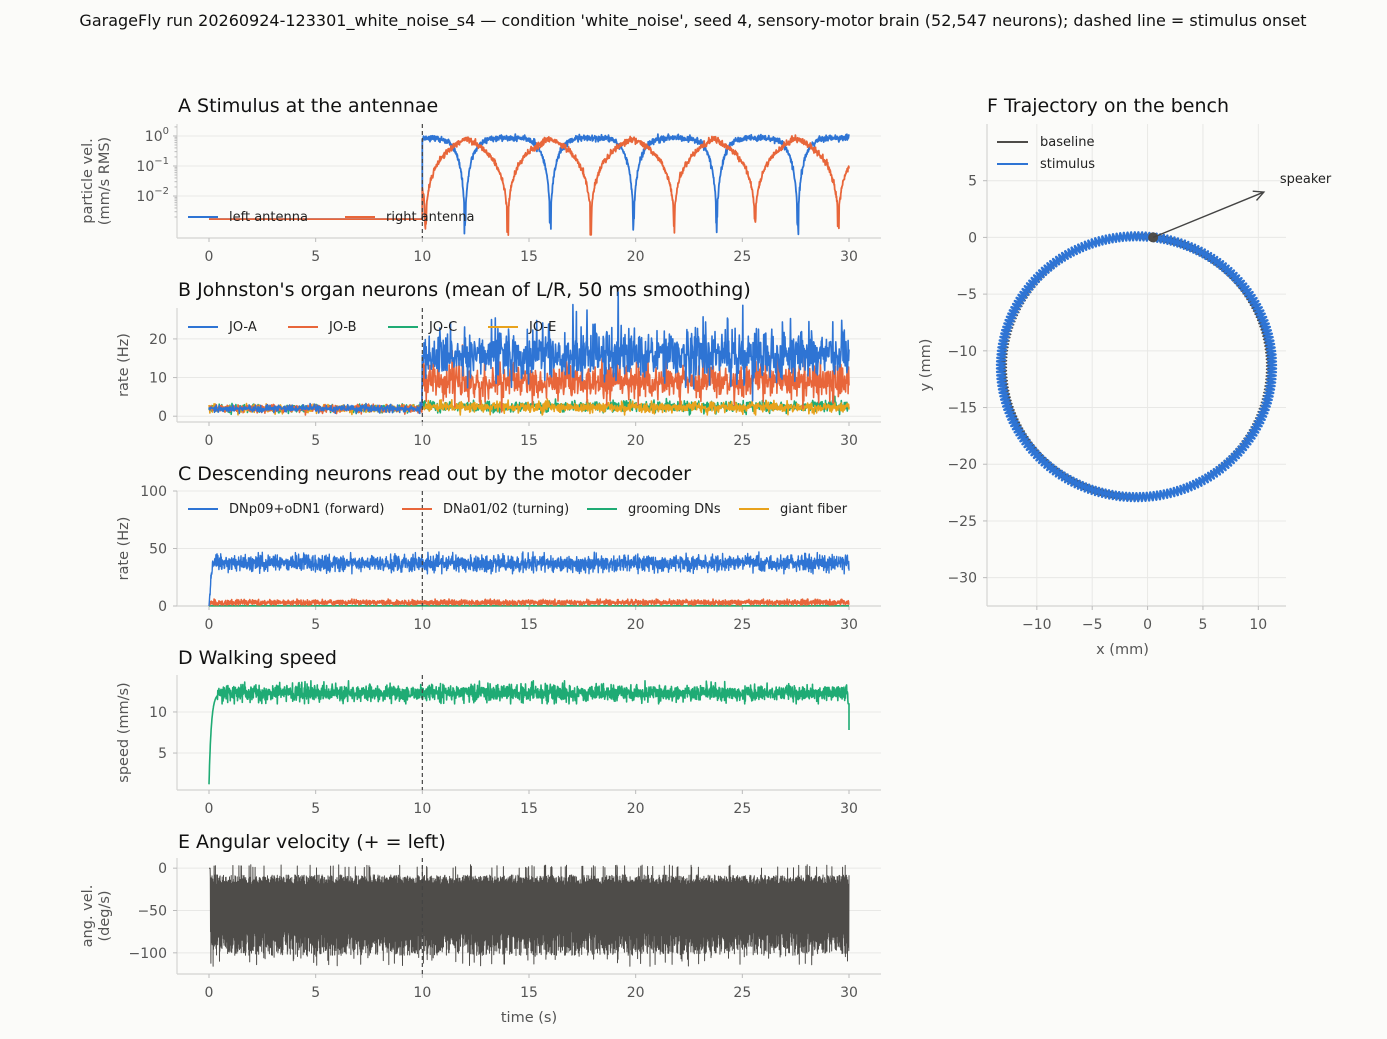 The image size is (1387, 1039). What do you see at coordinates (161, 191) in the screenshot?
I see `y-tick-exponent: −2` at bounding box center [161, 191].